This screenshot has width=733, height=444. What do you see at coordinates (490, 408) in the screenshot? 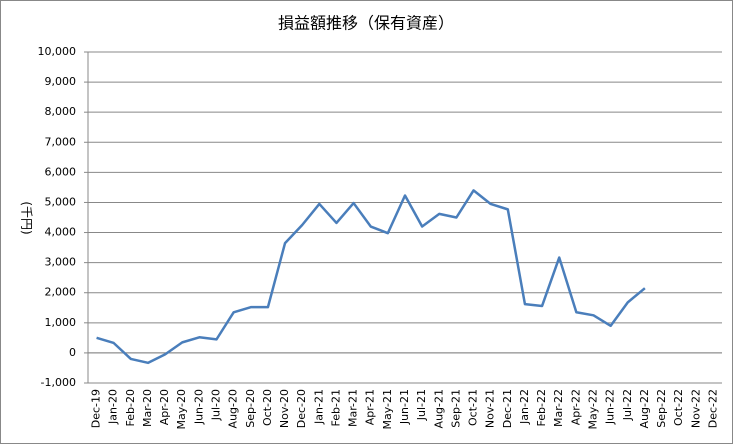
I see `x-tick-label: Nov-21` at bounding box center [490, 408].